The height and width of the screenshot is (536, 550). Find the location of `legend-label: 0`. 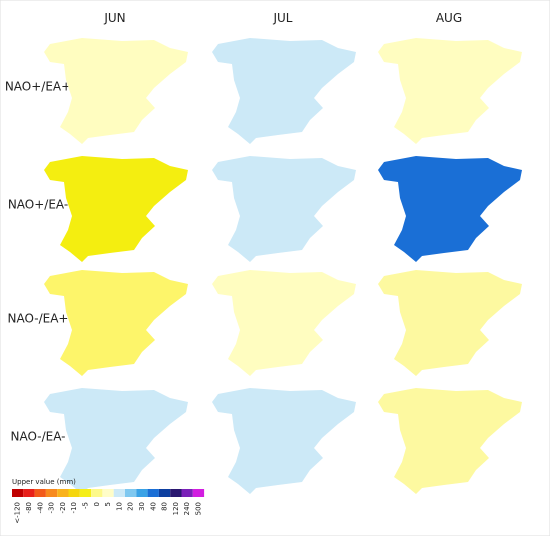

legend-label: 0 is located at coordinates (97, 504).